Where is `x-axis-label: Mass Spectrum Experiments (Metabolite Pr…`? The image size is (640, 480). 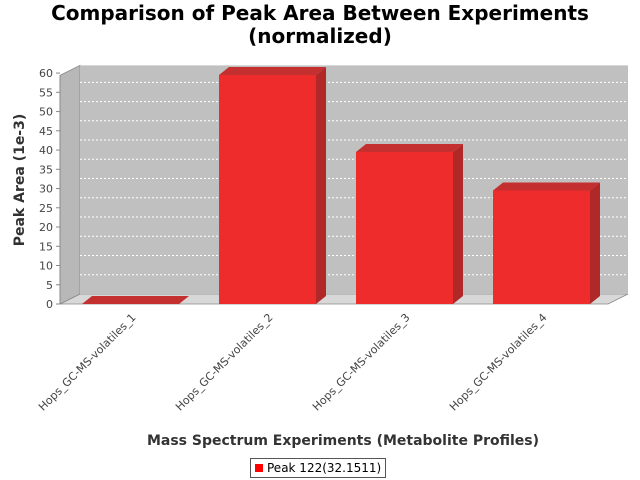 x-axis-label: Mass Spectrum Experiments (Metabolite Pr… is located at coordinates (343, 441).